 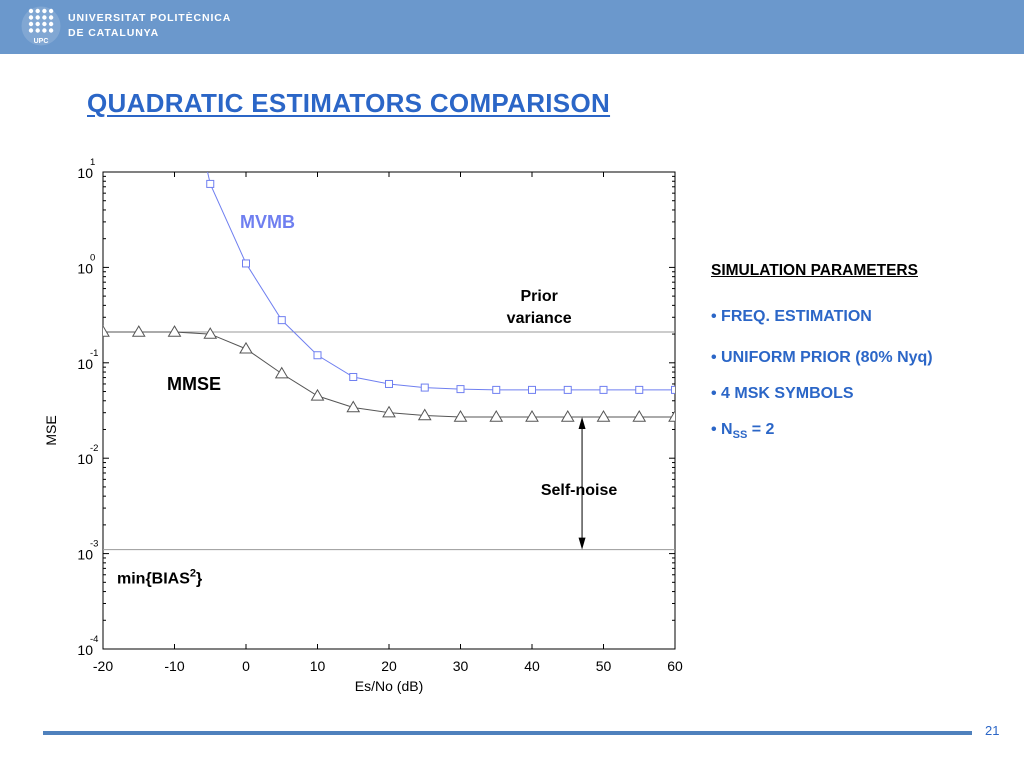 What do you see at coordinates (149, 26) in the screenshot?
I see `university-name: UNIVERSITAT POLITÈCNICA DE CATALUNYA` at bounding box center [149, 26].